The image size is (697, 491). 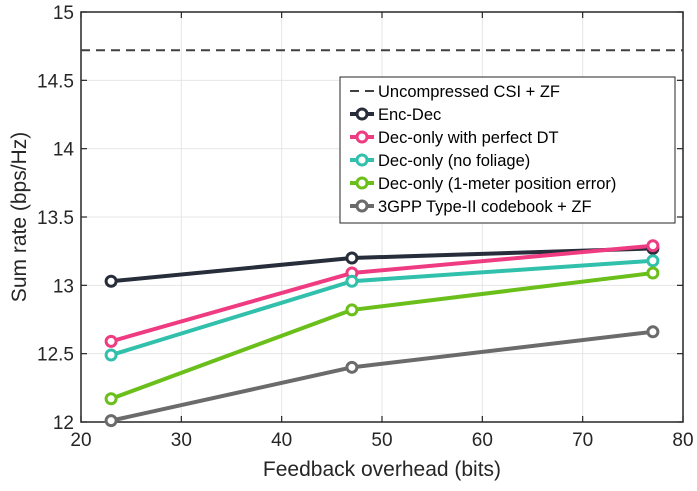 What do you see at coordinates (281, 440) in the screenshot?
I see `x-tick-label: 40` at bounding box center [281, 440].